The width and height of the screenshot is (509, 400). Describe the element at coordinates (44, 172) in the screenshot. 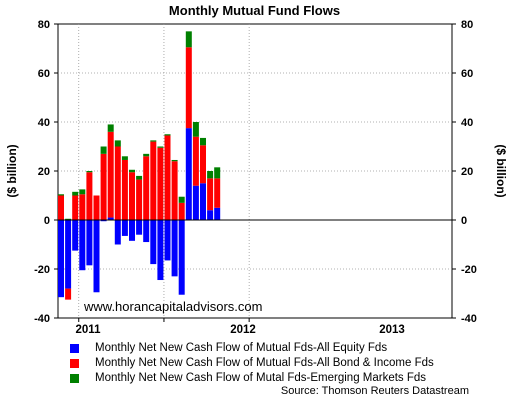

I see `tick-label-left: 20` at that location.